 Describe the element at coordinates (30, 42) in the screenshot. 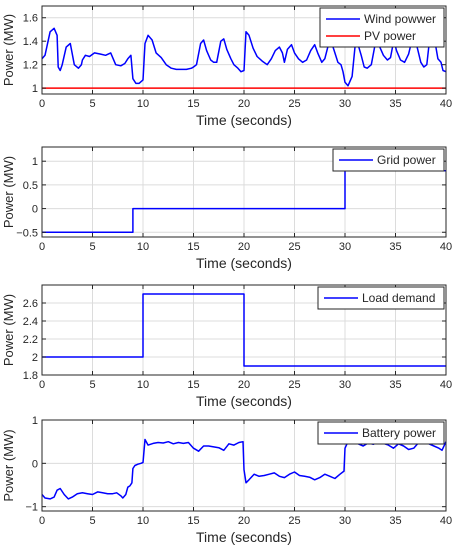

I see `y-tick-label: 1.4` at that location.